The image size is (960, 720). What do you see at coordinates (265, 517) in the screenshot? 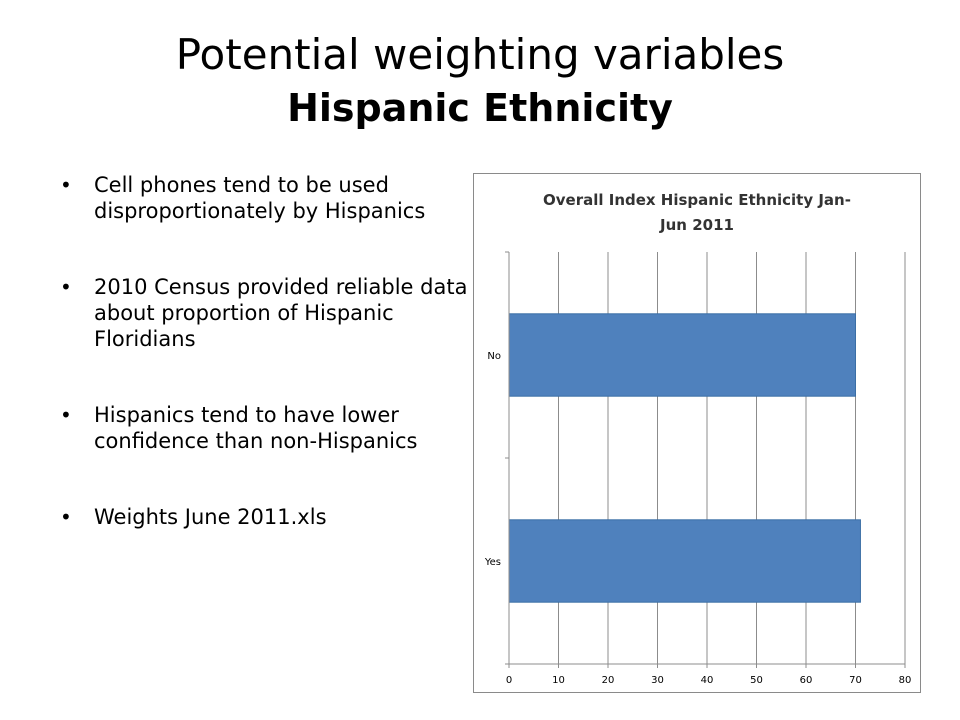
I see `bullet-item: Weights June 2011.xls` at bounding box center [265, 517].